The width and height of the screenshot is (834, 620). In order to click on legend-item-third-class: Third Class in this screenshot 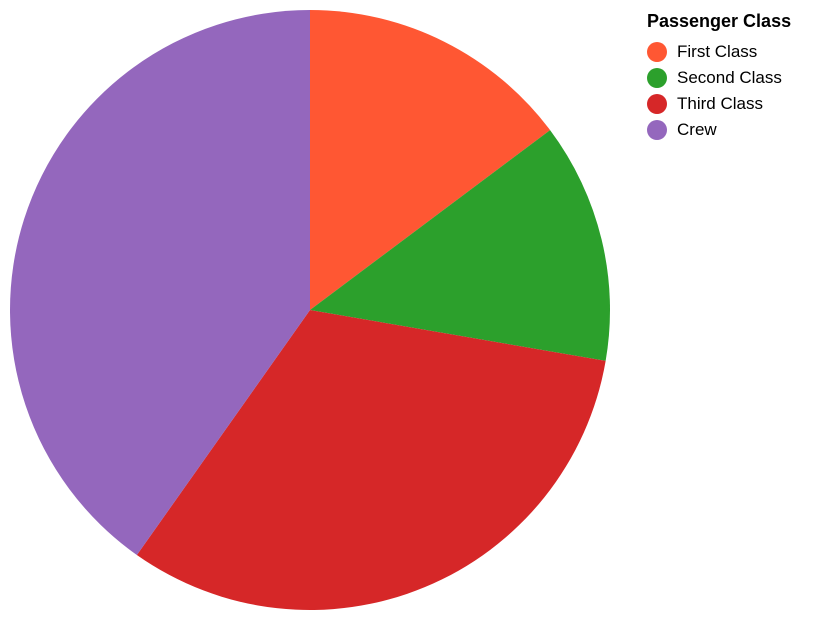, I will do `click(739, 104)`.